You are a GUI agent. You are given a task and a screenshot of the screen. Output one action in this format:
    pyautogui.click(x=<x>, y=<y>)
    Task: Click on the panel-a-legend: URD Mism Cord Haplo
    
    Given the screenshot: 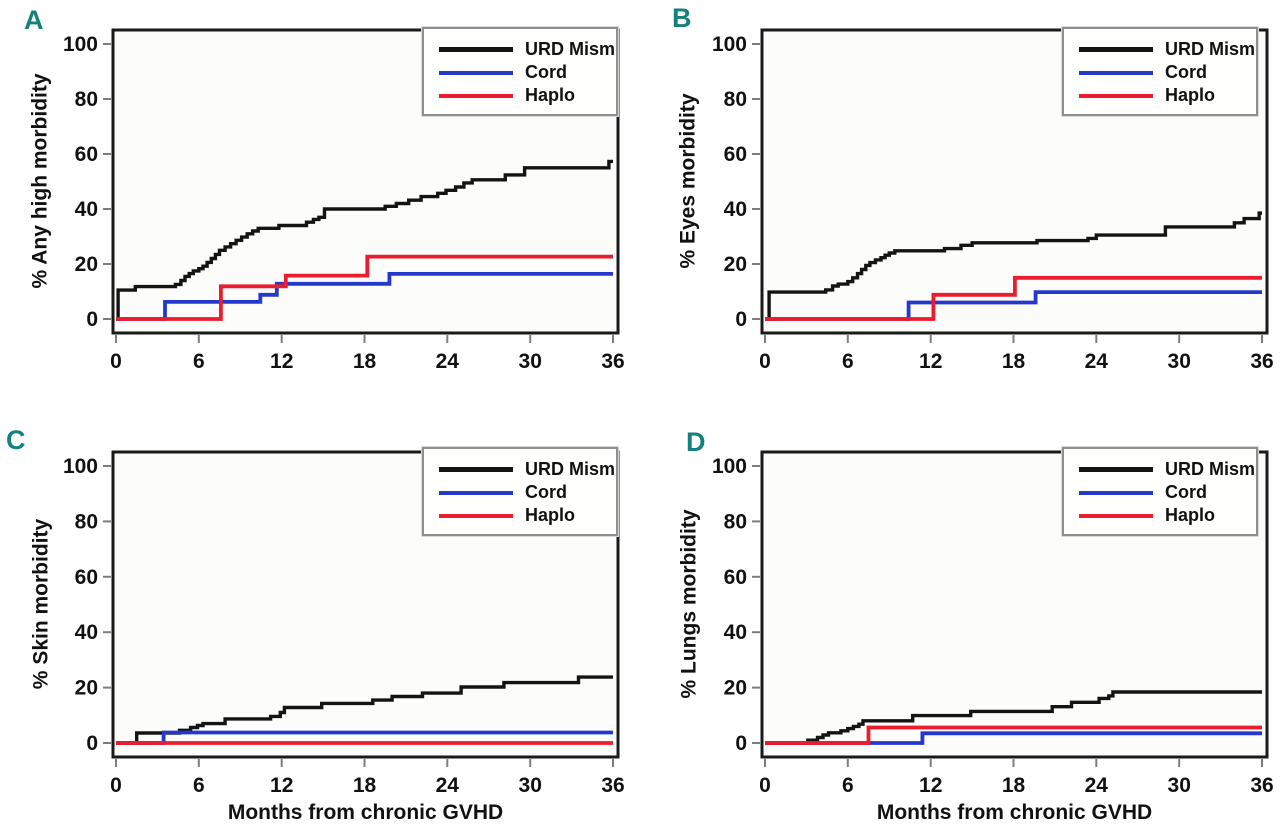 What is the action you would take?
    pyautogui.click(x=520, y=71)
    